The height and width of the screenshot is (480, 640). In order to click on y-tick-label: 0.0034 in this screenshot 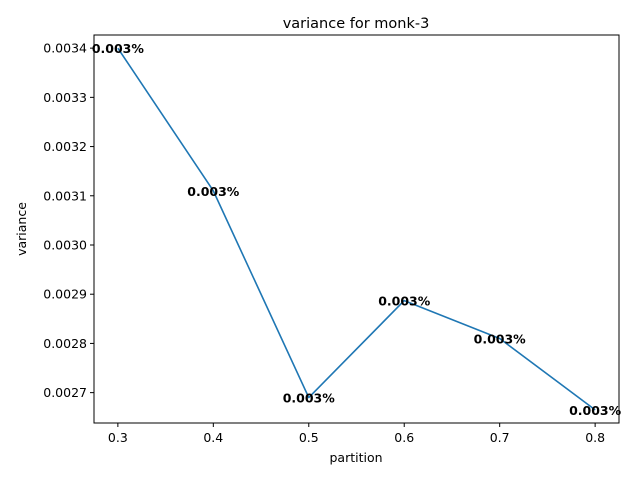, I will do `click(65, 48)`.